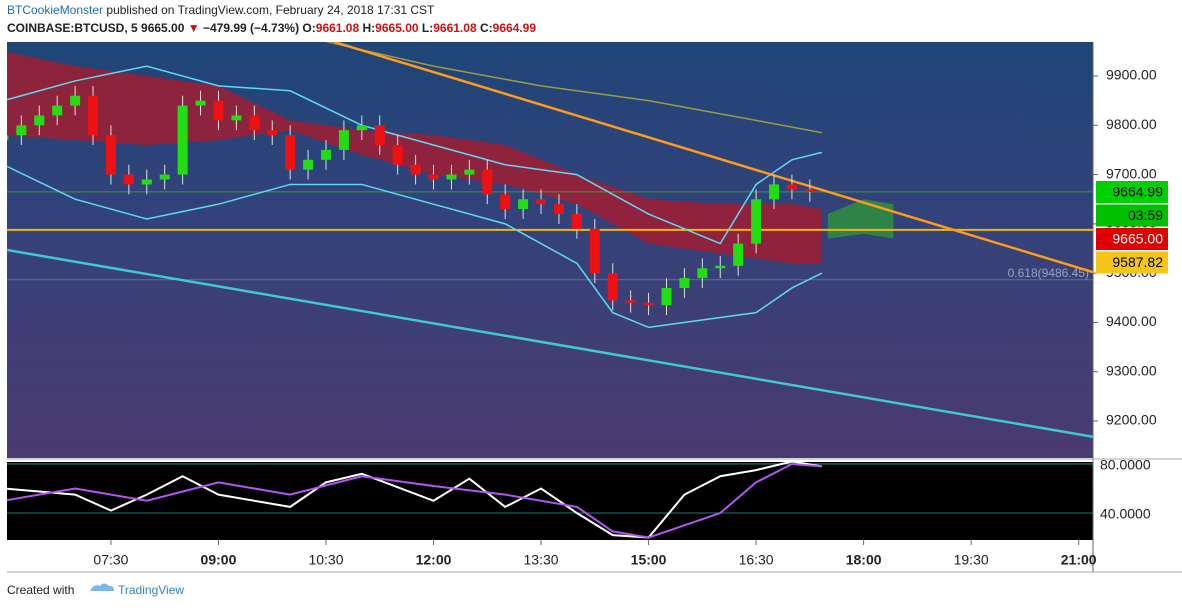 This screenshot has width=1182, height=614. I want to click on high: 9665.00, so click(397, 28).